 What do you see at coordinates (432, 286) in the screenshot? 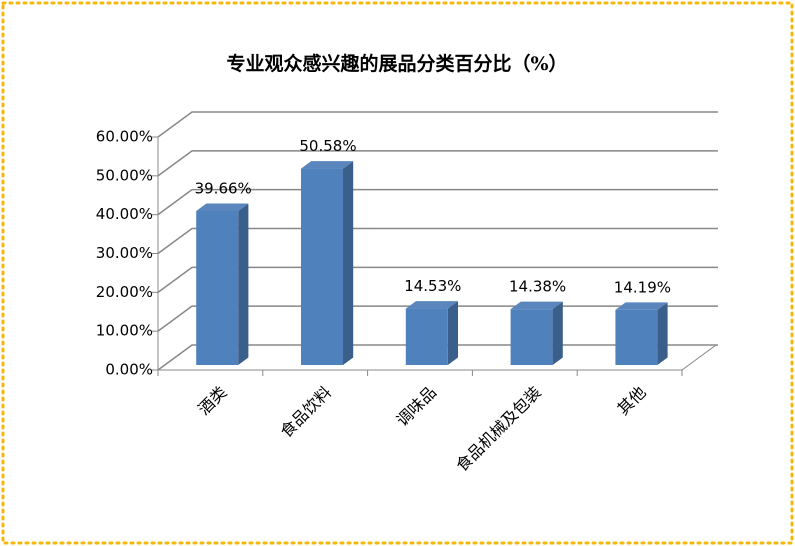
I see `data-label: 14.53%` at bounding box center [432, 286].